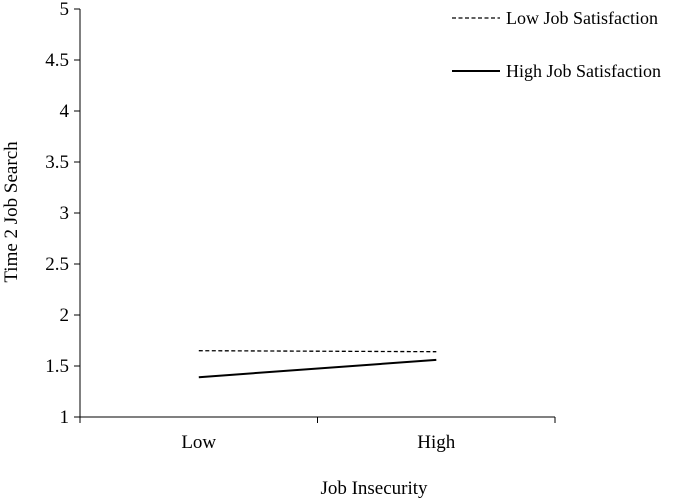 The height and width of the screenshot is (504, 685). I want to click on y-tick-label: 5, so click(65, 10).